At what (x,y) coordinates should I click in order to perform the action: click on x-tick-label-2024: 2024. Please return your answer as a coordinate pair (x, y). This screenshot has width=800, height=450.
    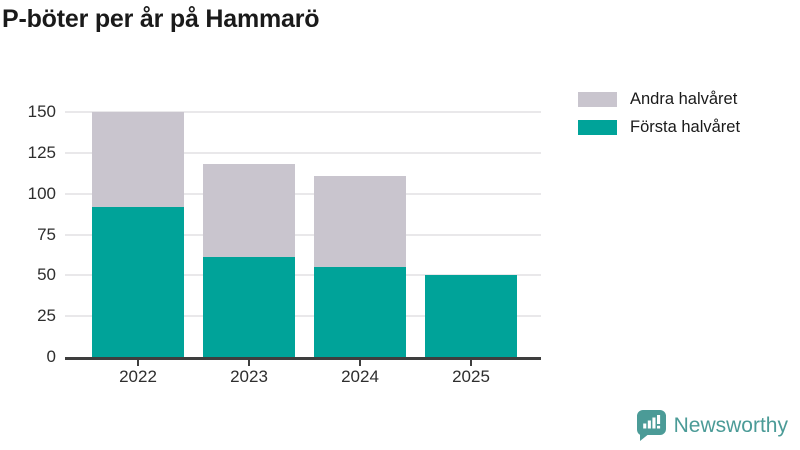
    Looking at the image, I should click on (360, 376).